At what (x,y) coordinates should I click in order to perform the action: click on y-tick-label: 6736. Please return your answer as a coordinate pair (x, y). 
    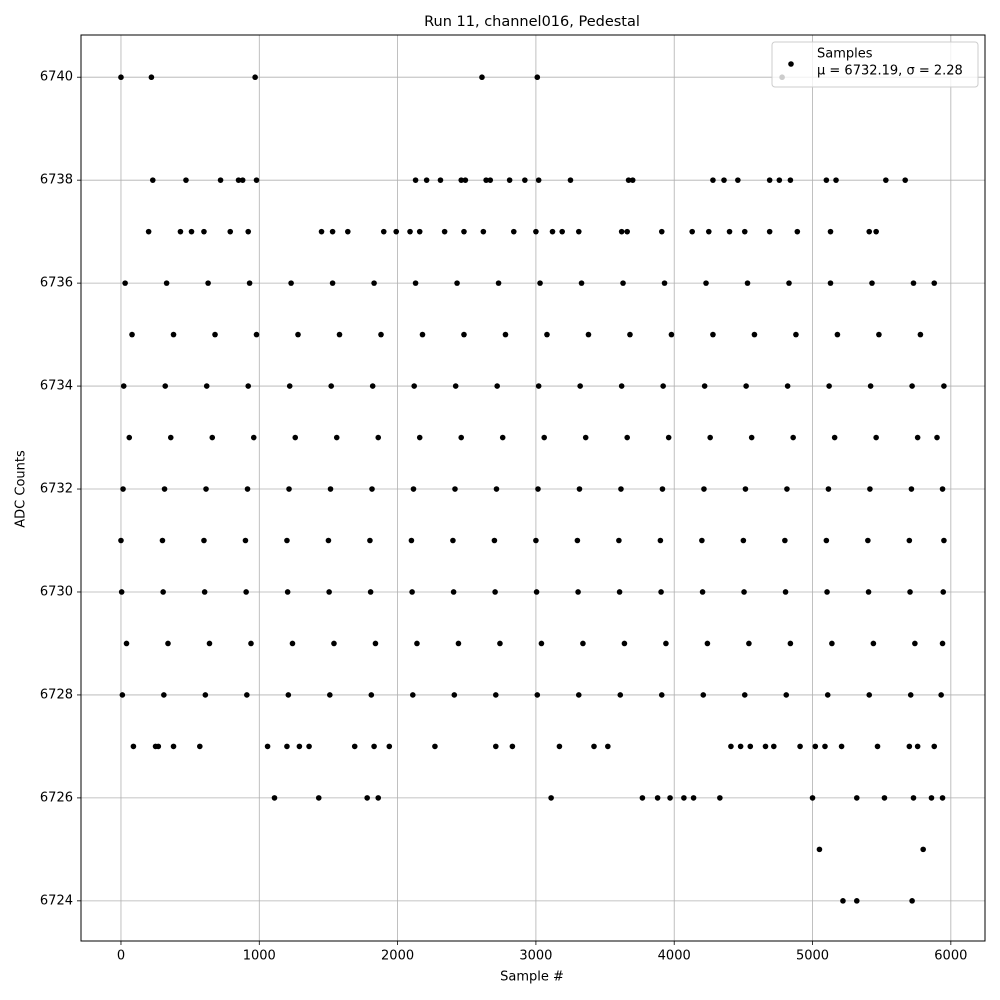
    Looking at the image, I should click on (56, 283).